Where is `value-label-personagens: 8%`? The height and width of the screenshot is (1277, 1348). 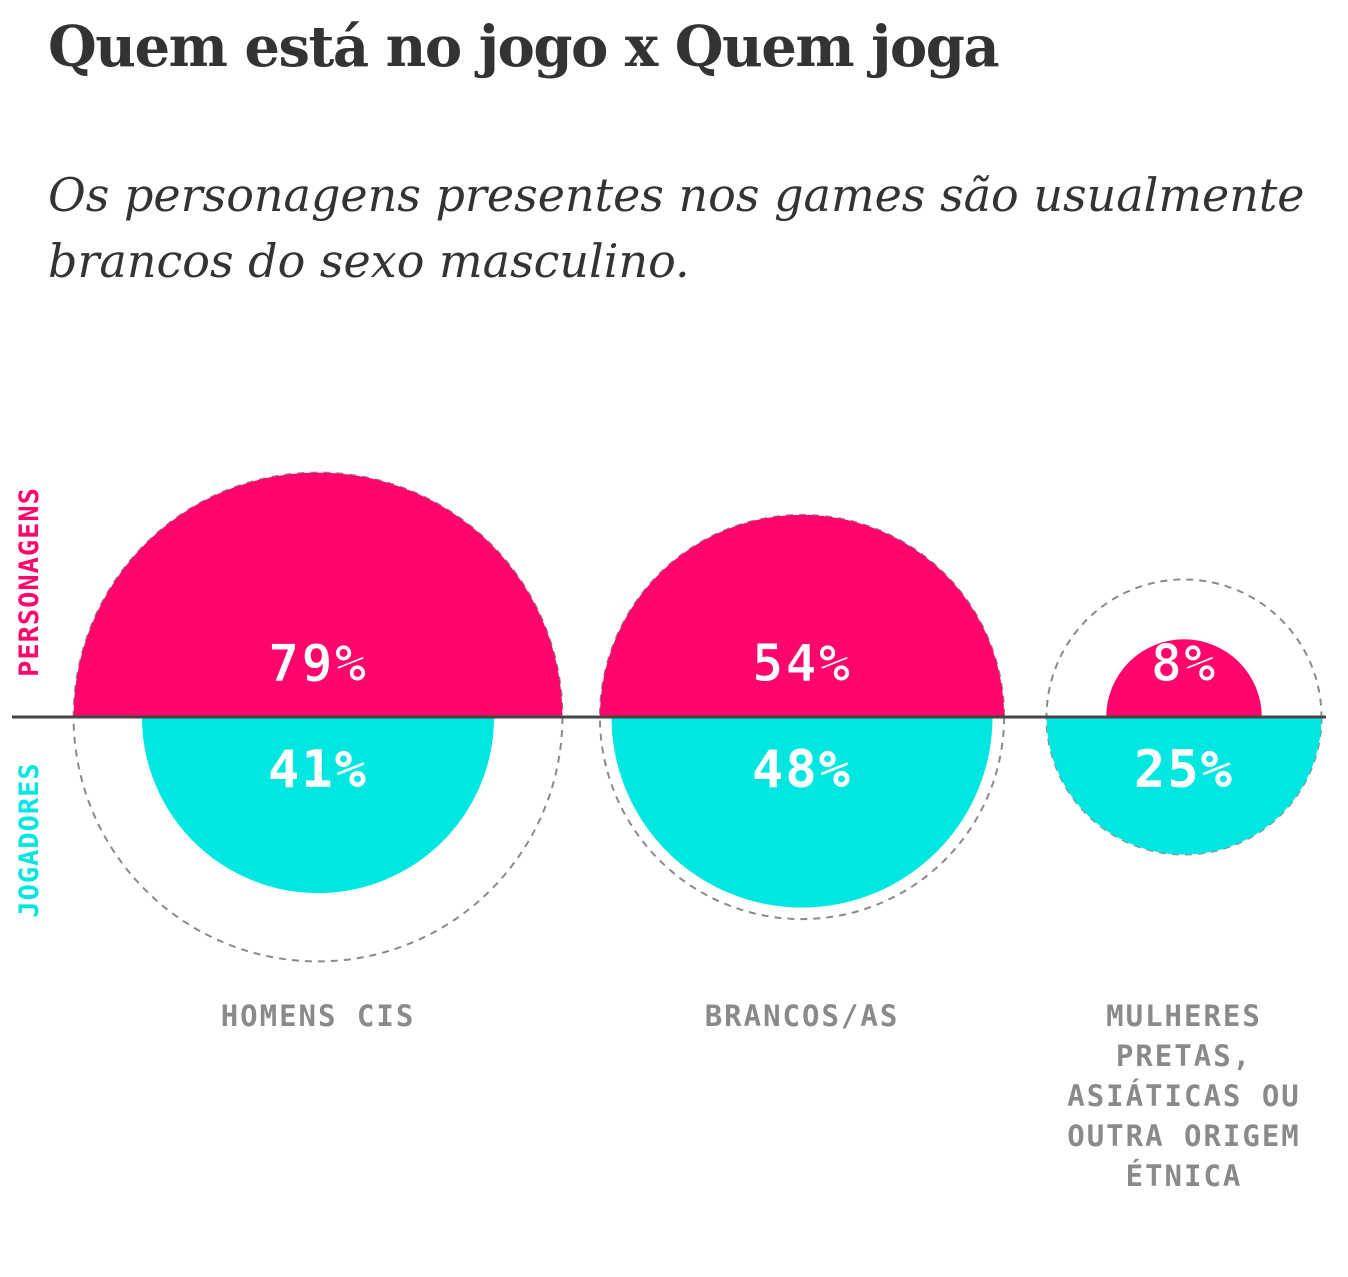
value-label-personagens: 8% is located at coordinates (1184, 664).